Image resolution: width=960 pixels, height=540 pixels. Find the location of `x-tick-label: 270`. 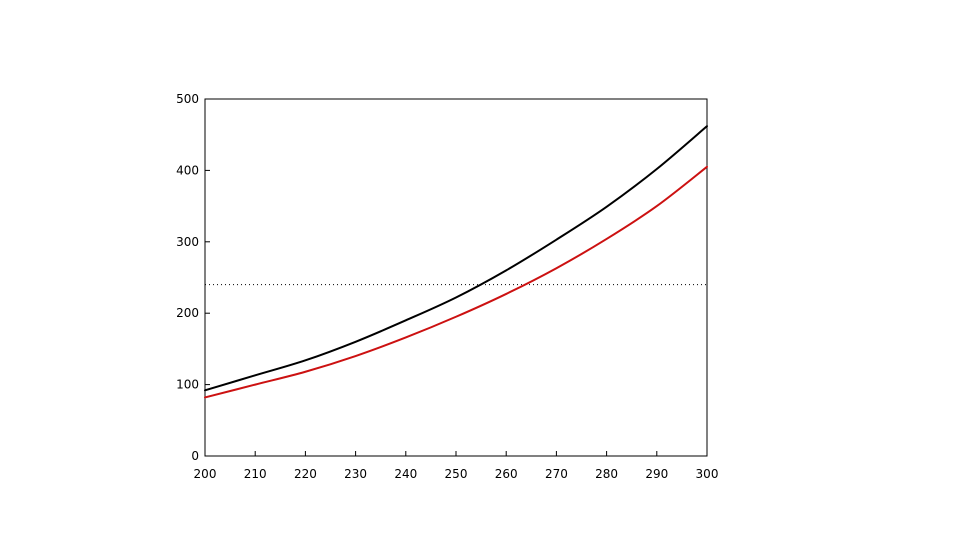

x-tick-label: 270 is located at coordinates (556, 474).